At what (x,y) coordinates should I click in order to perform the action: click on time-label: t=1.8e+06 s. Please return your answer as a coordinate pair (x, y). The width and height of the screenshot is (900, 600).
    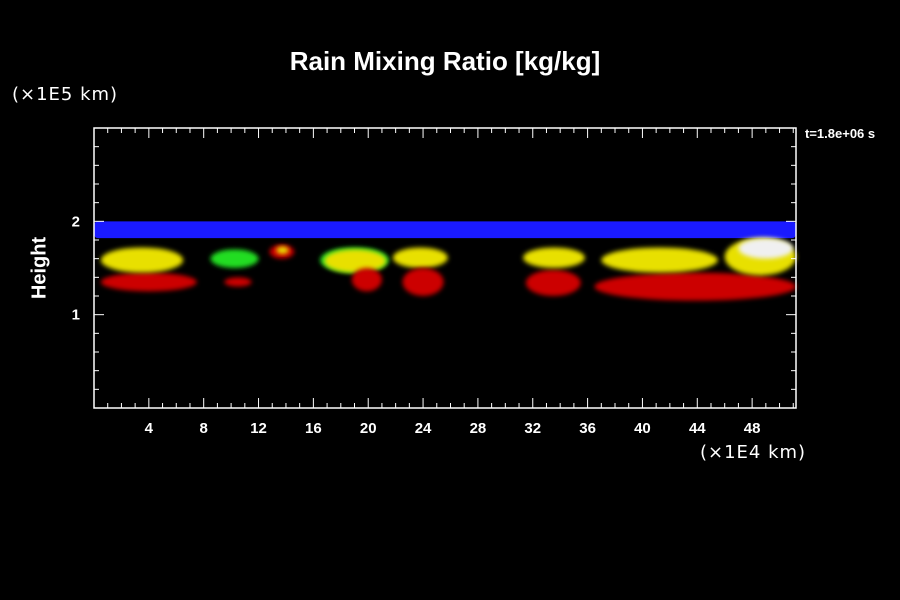
    Looking at the image, I should click on (840, 133).